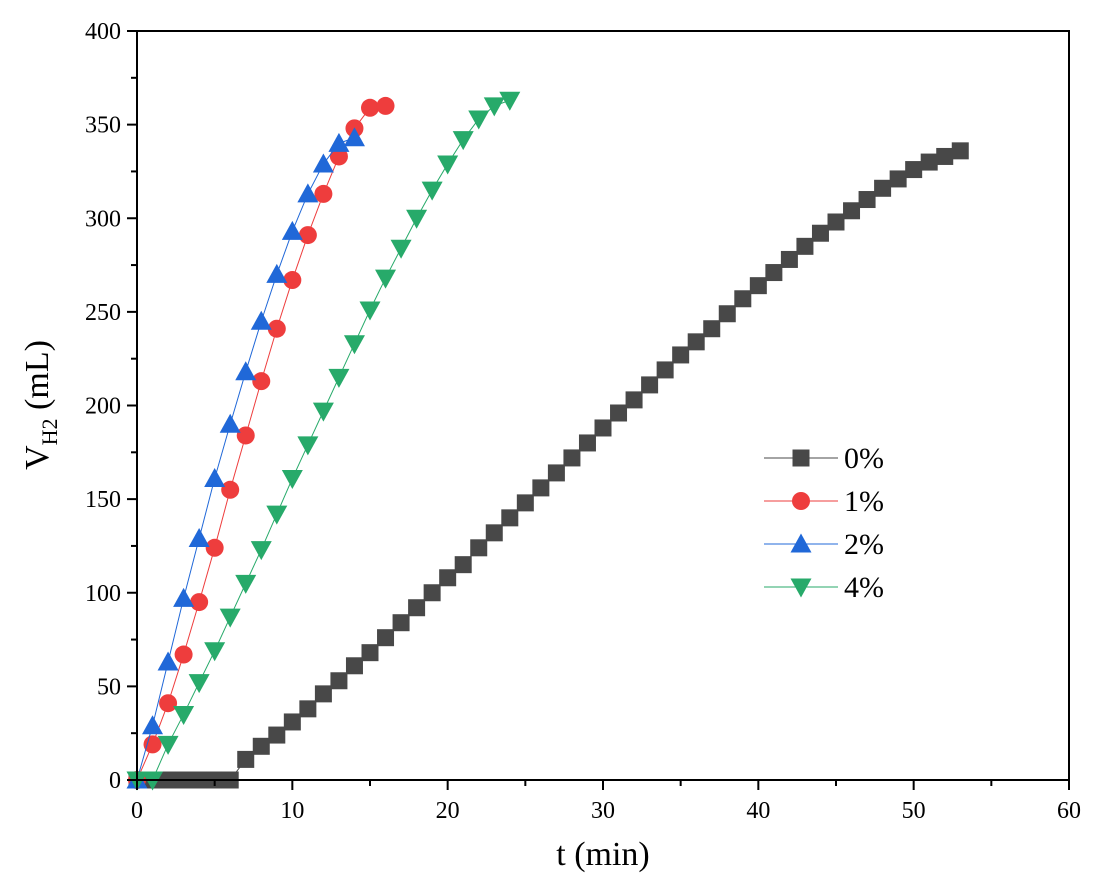 Image resolution: width=1098 pixels, height=881 pixels. I want to click on y-axis-title-subscript: H, so click(49, 437).